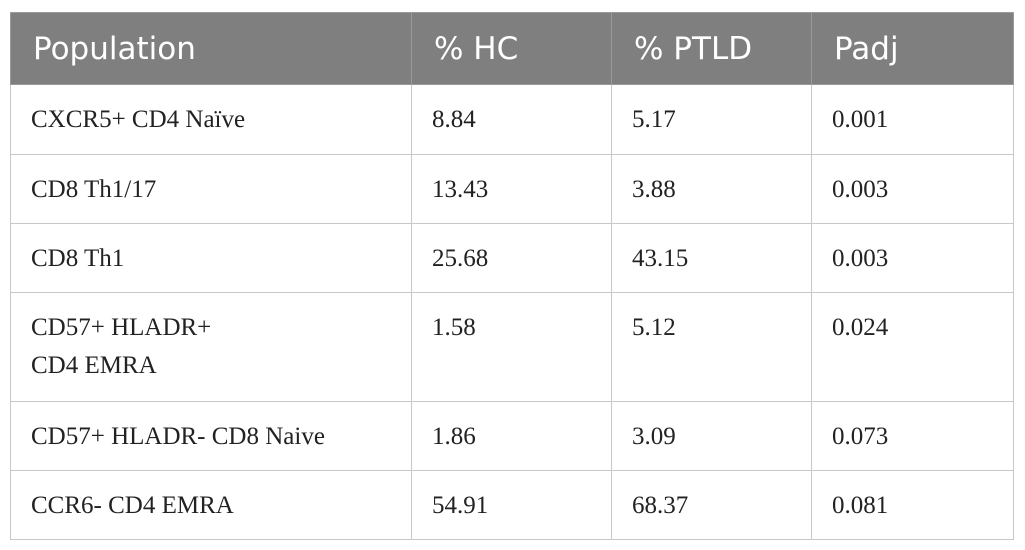  I want to click on table-cell: CD8 Th1/17, so click(211, 189).